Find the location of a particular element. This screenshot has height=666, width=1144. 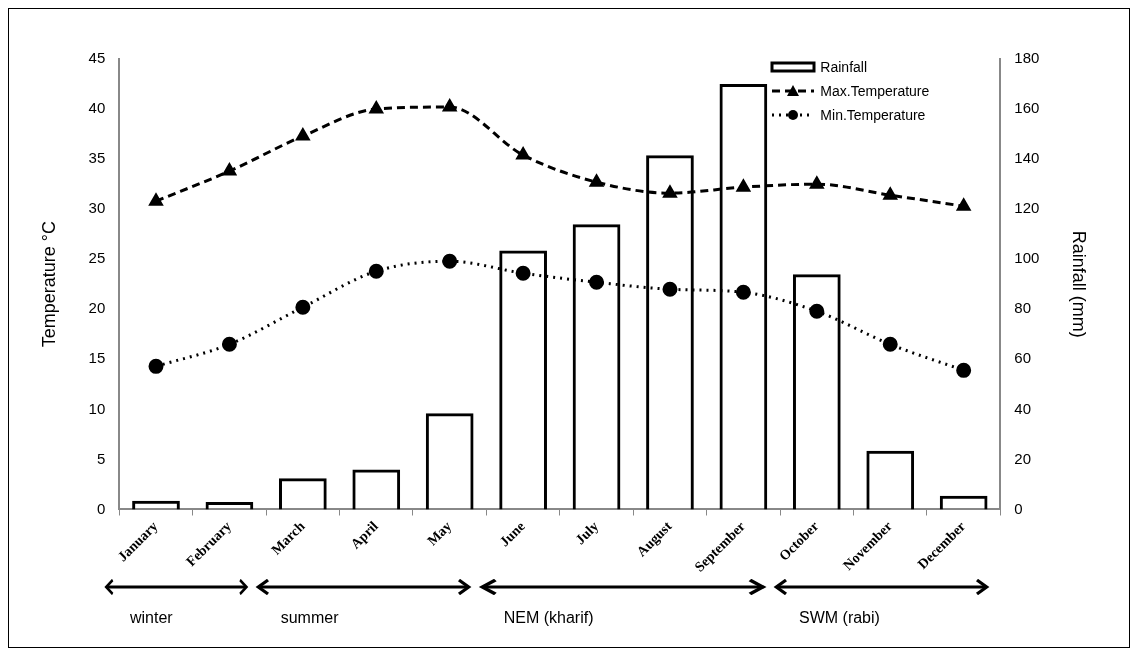

text: summer is located at coordinates (309, 618).